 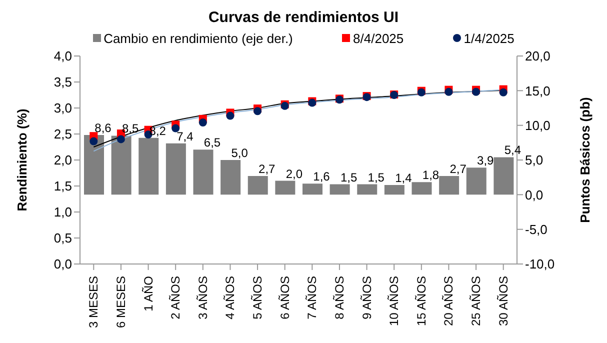 I want to click on data-label: 1,8, so click(x=431, y=175).